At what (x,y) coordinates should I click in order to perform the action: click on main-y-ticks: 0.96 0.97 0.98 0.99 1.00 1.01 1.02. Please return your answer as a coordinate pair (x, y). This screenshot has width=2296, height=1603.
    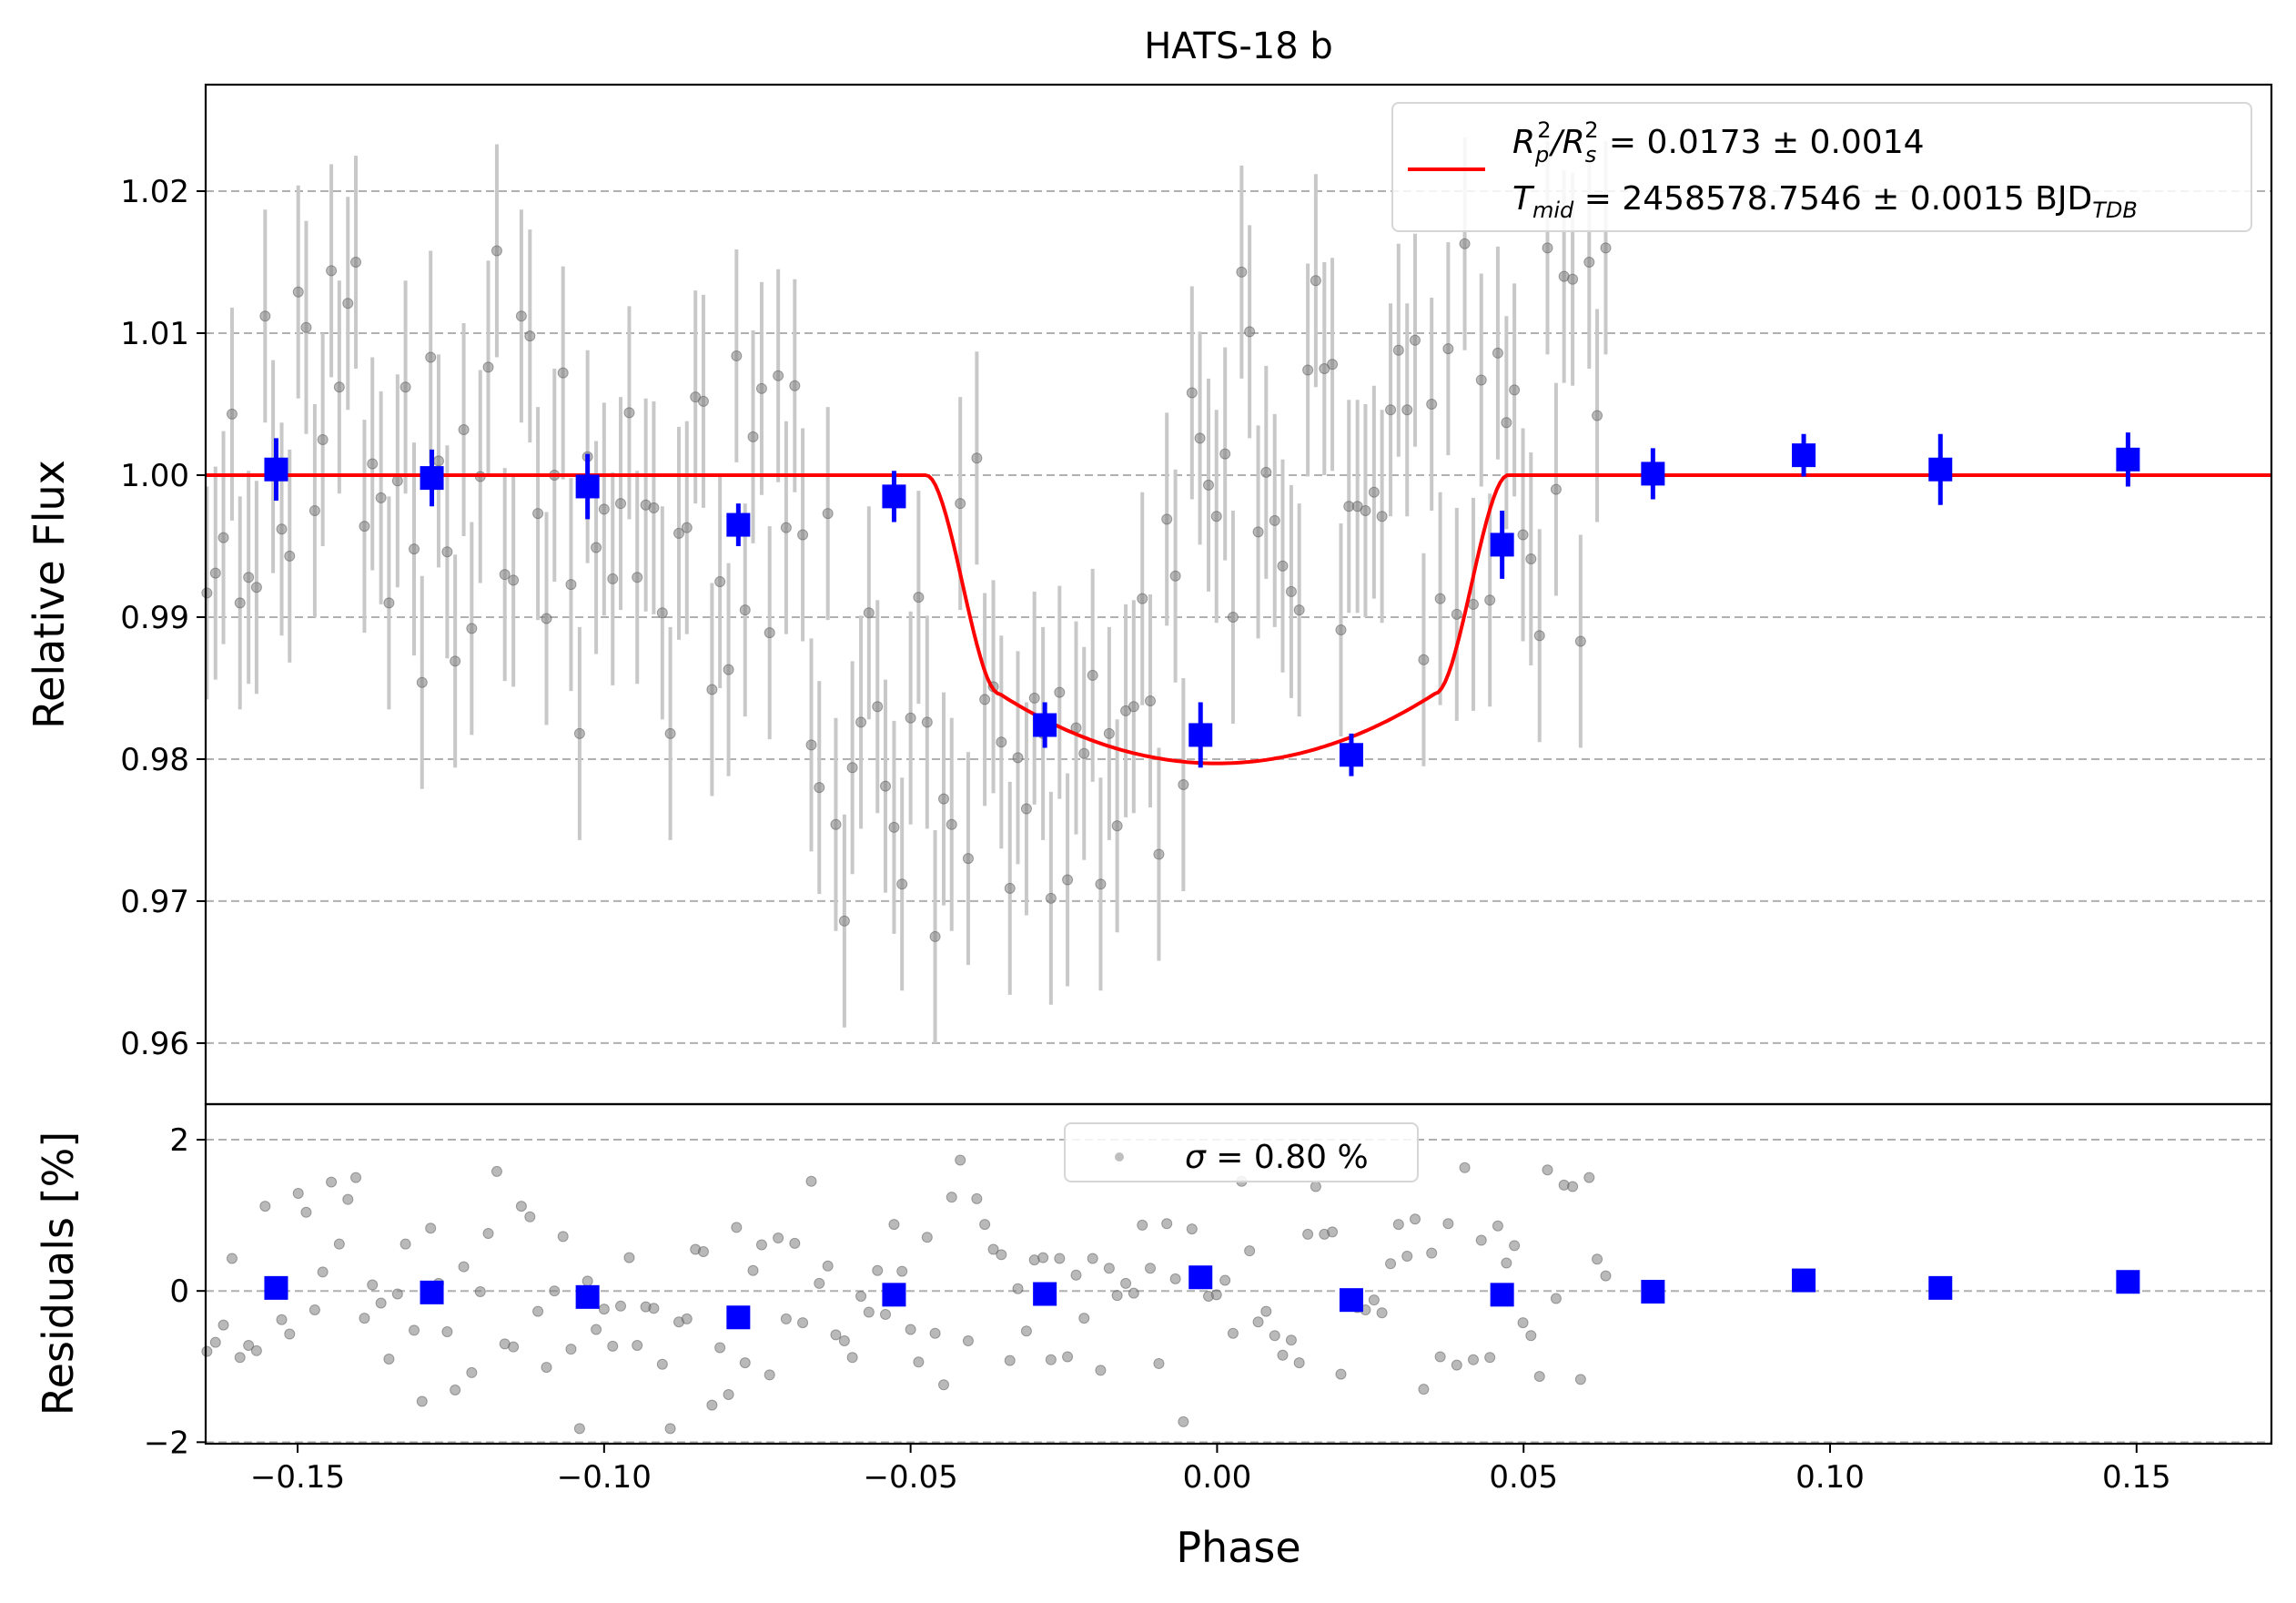
    Looking at the image, I should click on (163, 618).